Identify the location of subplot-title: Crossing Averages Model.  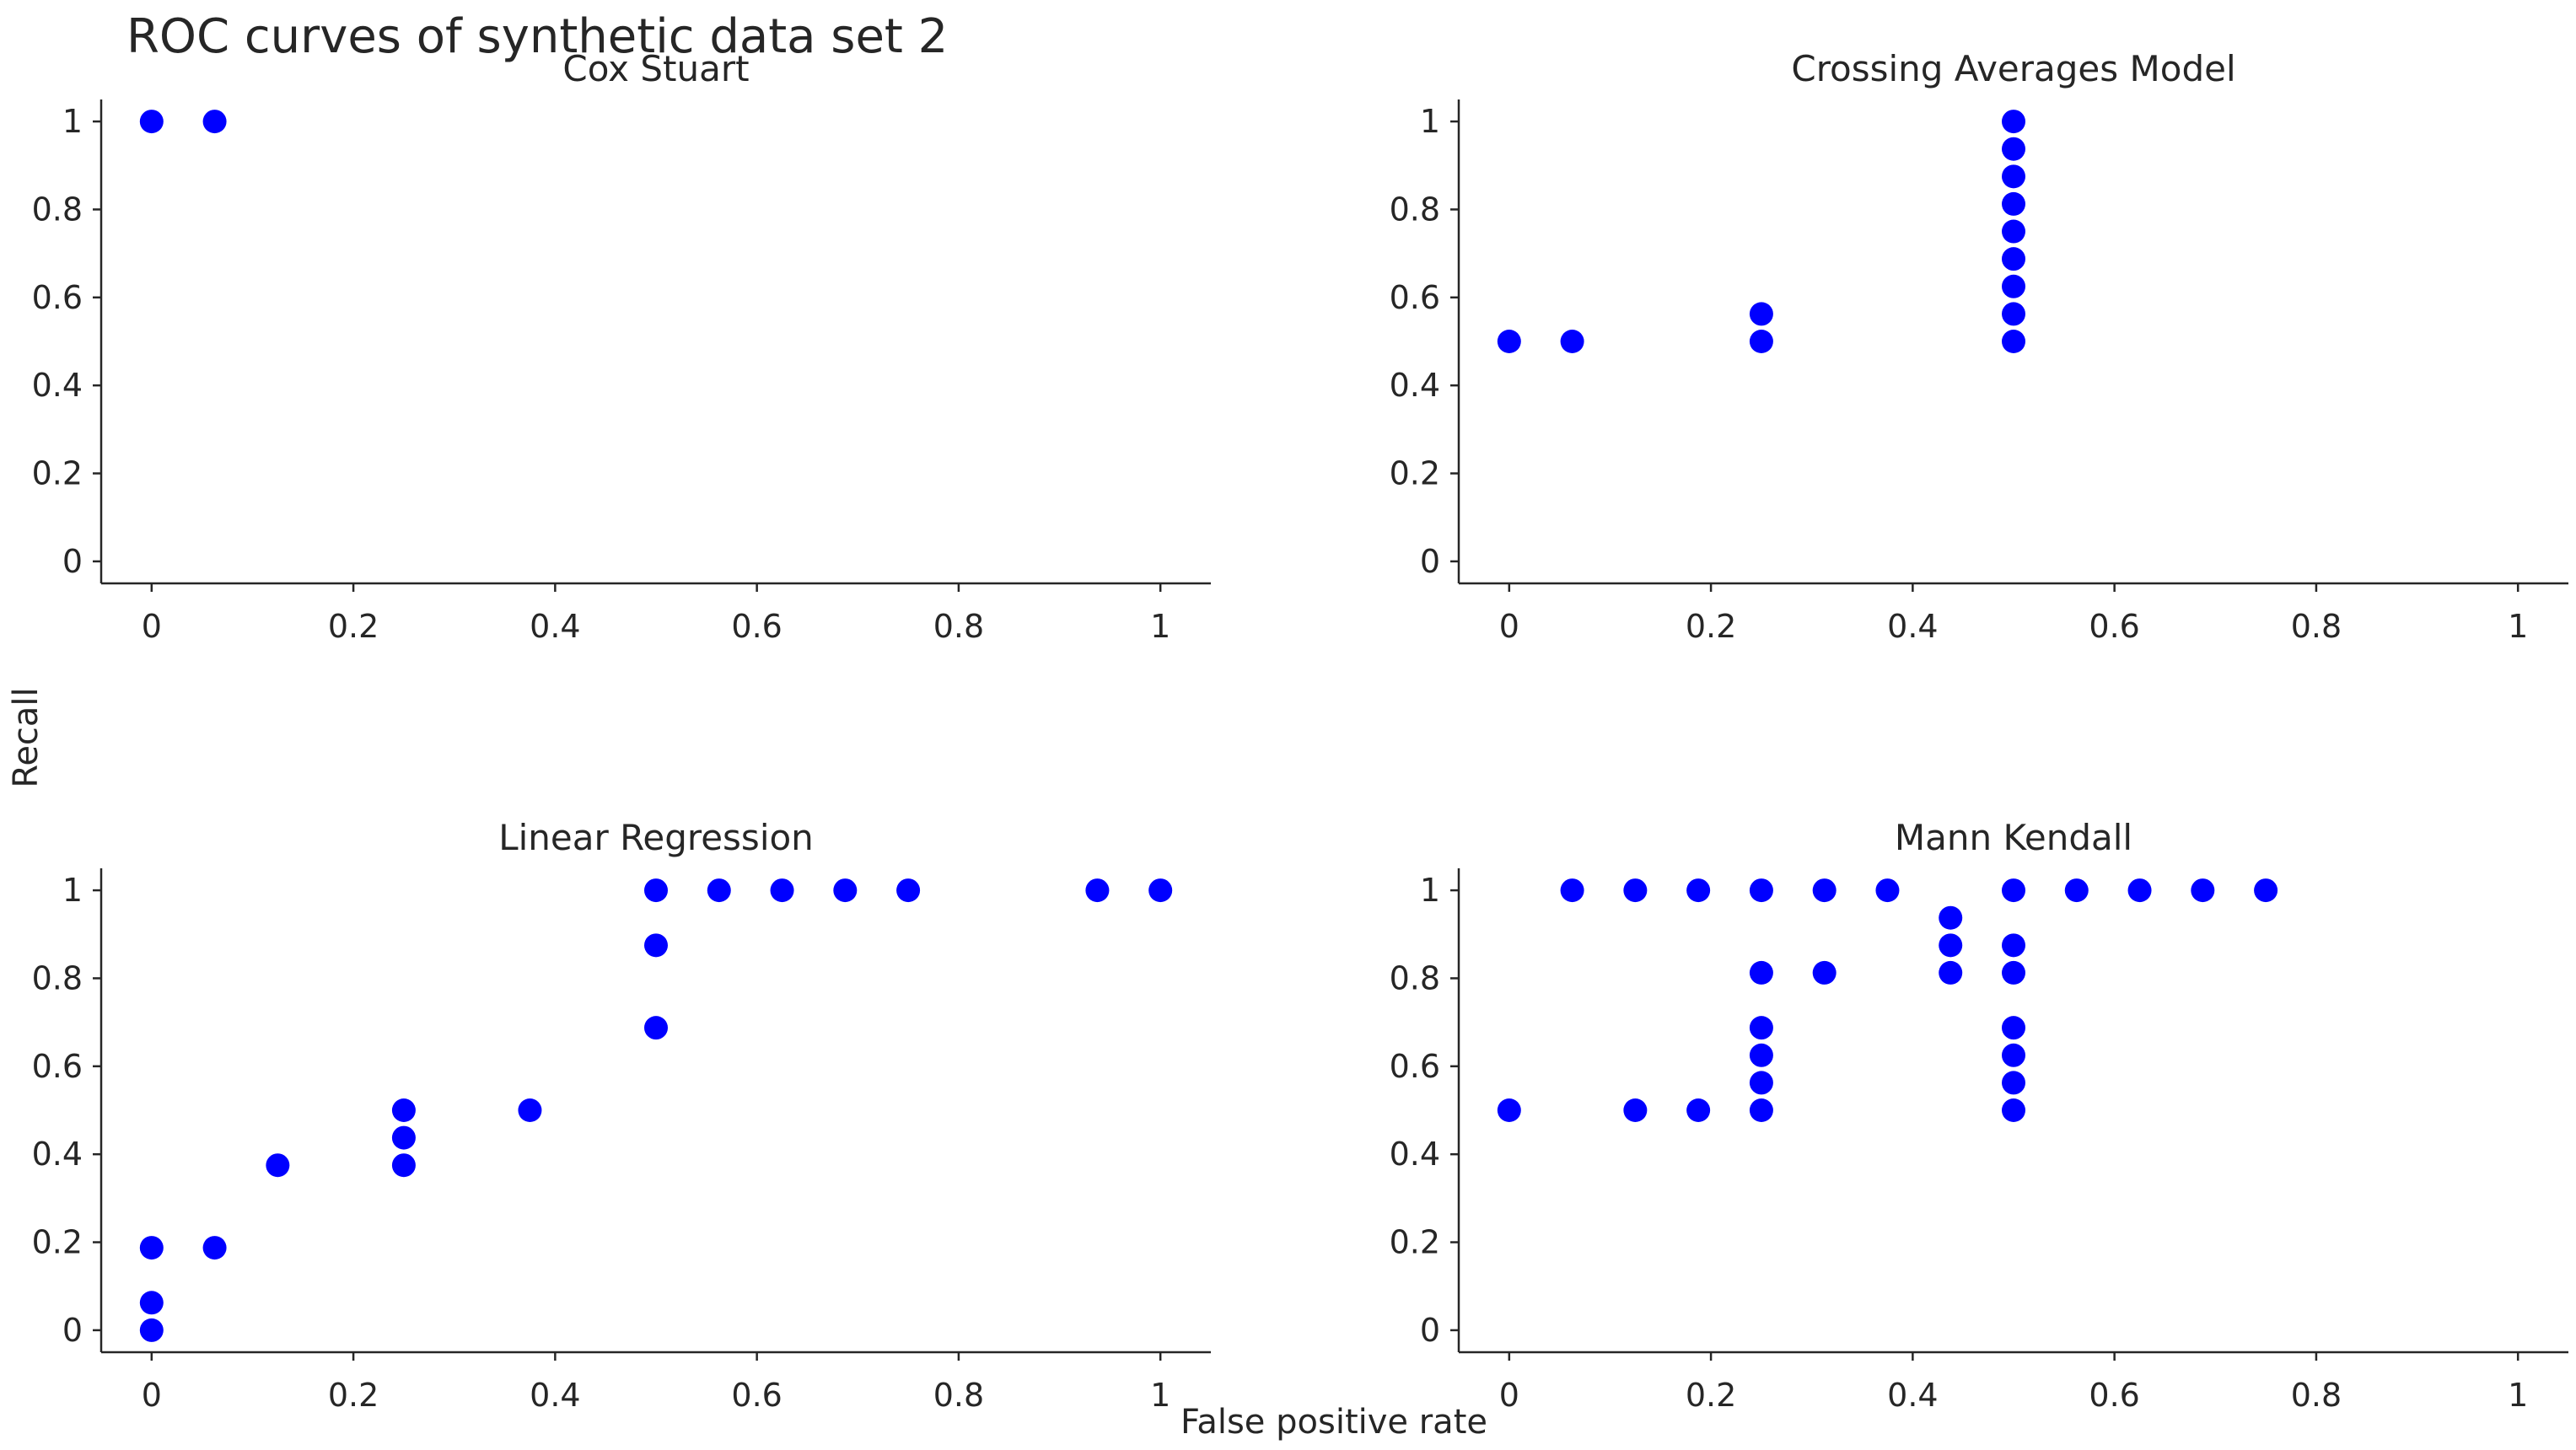
(2013, 68).